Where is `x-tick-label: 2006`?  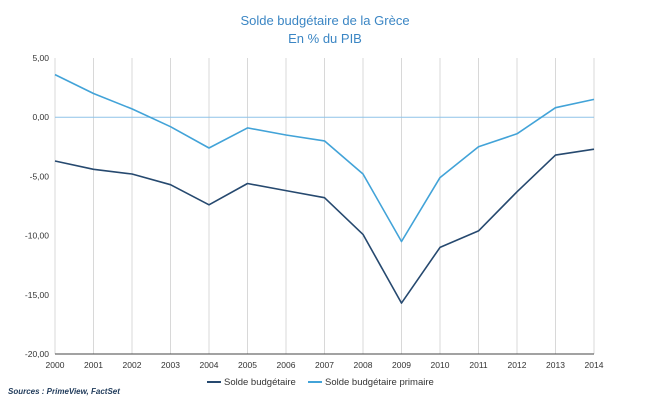
x-tick-label: 2006 is located at coordinates (286, 365).